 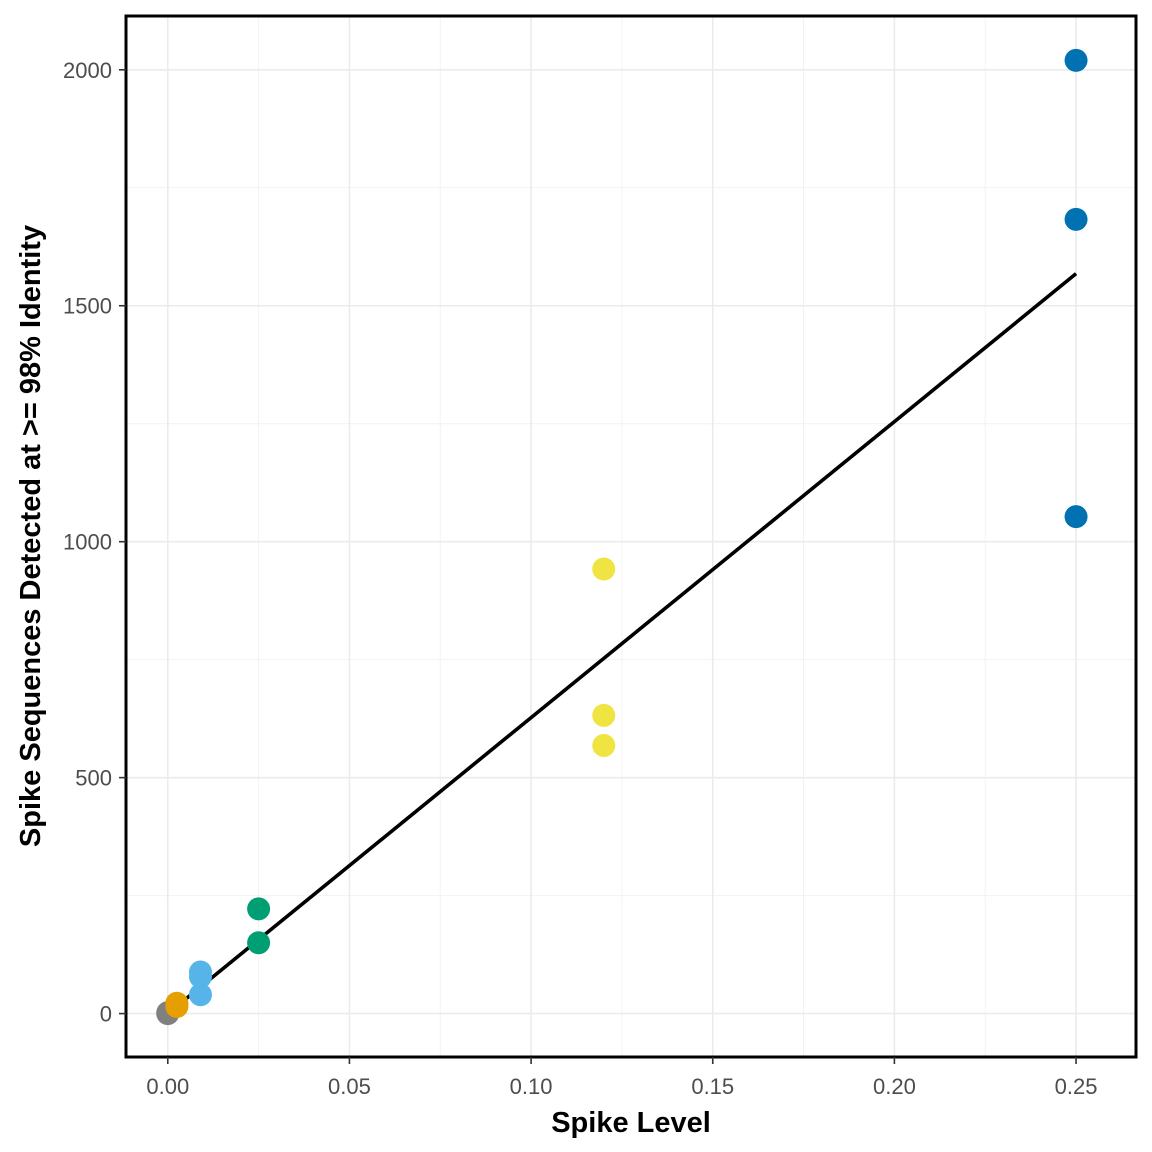 What do you see at coordinates (87, 542) in the screenshot?
I see `y-tick-label: 1000` at bounding box center [87, 542].